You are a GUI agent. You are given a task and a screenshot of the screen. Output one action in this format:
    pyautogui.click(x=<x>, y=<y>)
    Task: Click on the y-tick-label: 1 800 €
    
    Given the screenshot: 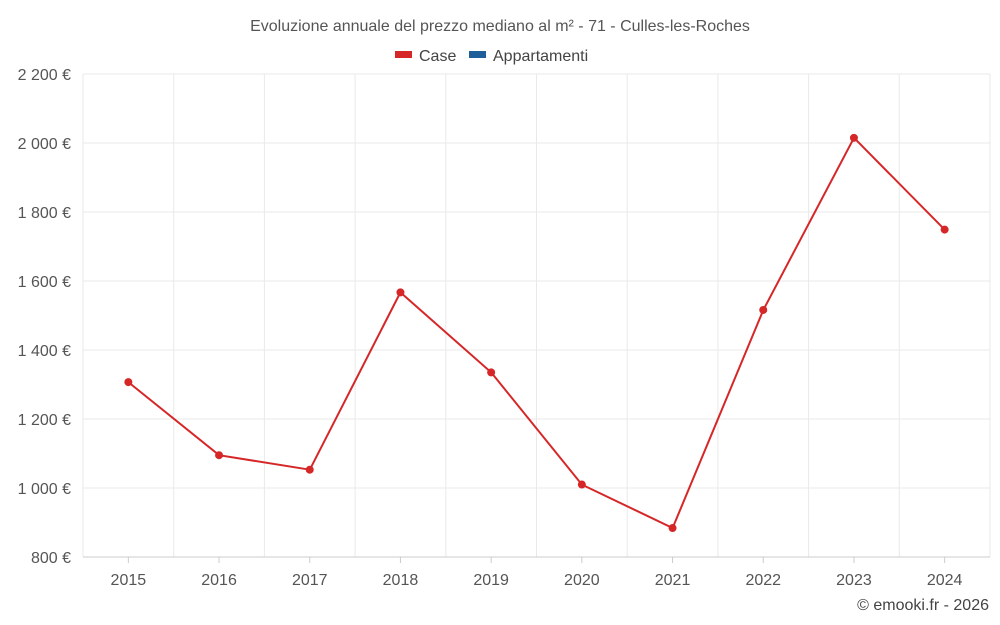 What is the action you would take?
    pyautogui.click(x=44, y=213)
    